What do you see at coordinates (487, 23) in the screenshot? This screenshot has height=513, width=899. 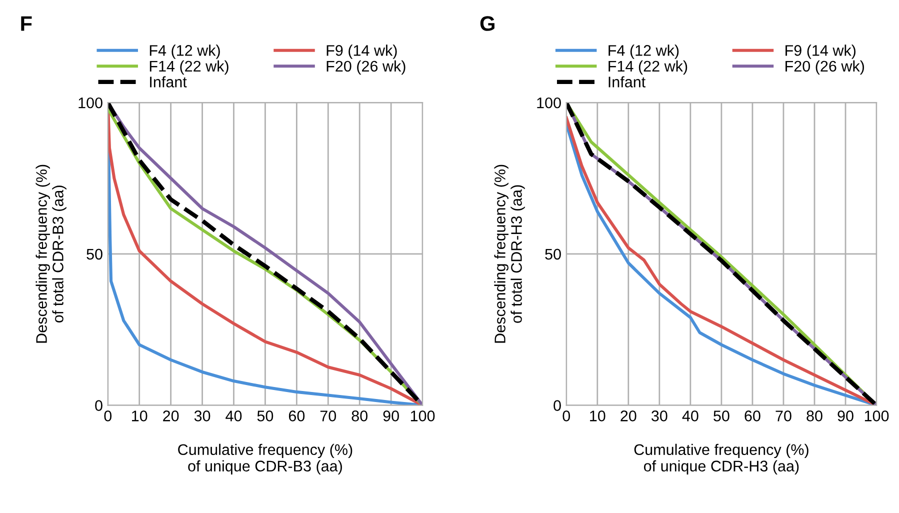 I see `chart-title: G` at bounding box center [487, 23].